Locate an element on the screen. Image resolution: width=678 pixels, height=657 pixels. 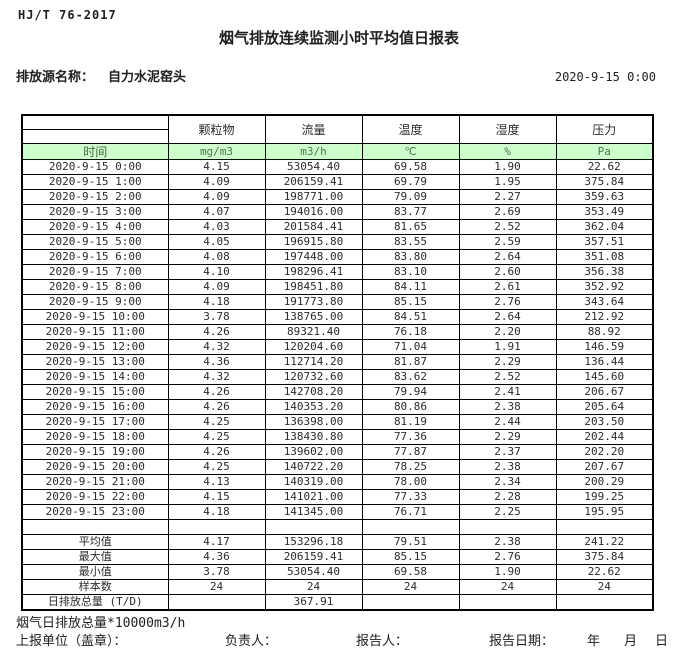
column-header-humidity: 湿度 is located at coordinates (507, 129).